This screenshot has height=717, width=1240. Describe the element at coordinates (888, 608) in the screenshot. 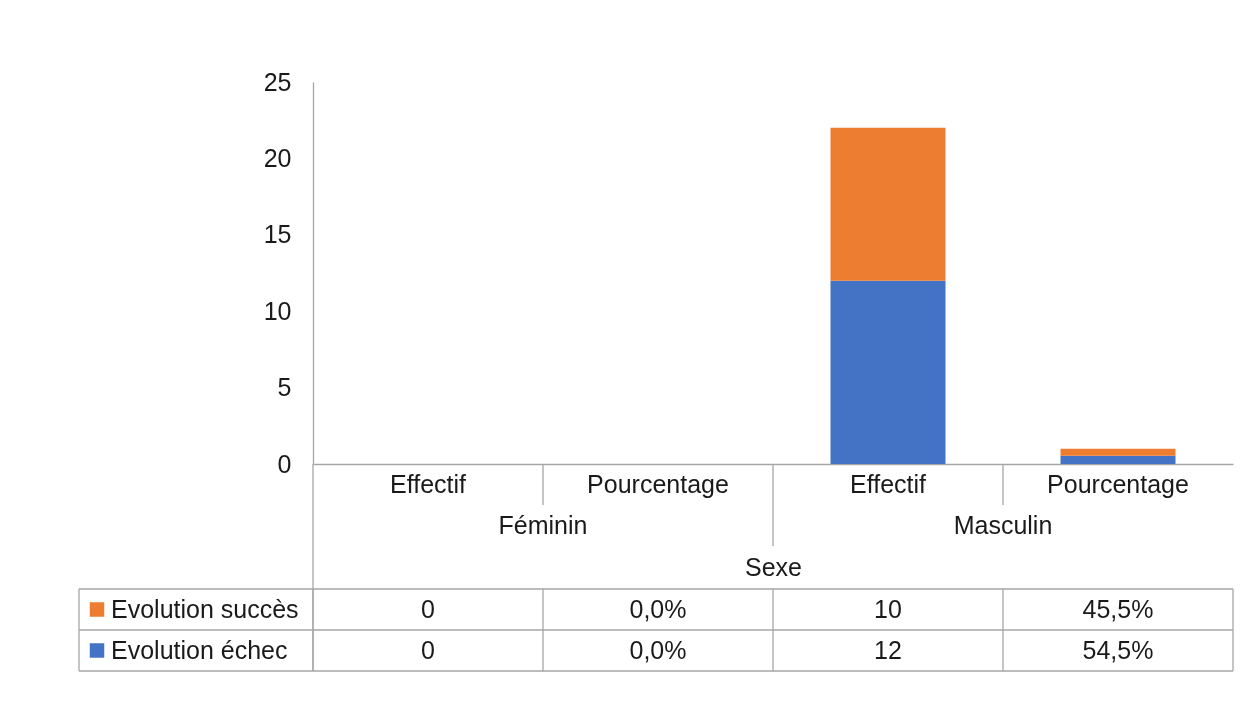

I see `data-label: 10` at that location.